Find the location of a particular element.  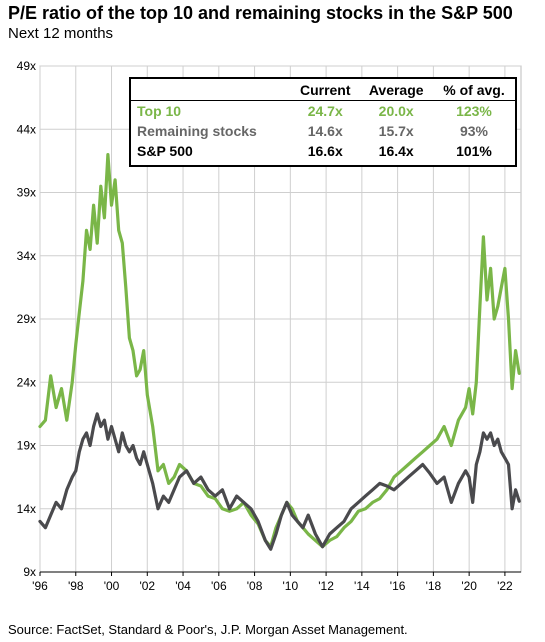

table-header-average: Average is located at coordinates (396, 90).